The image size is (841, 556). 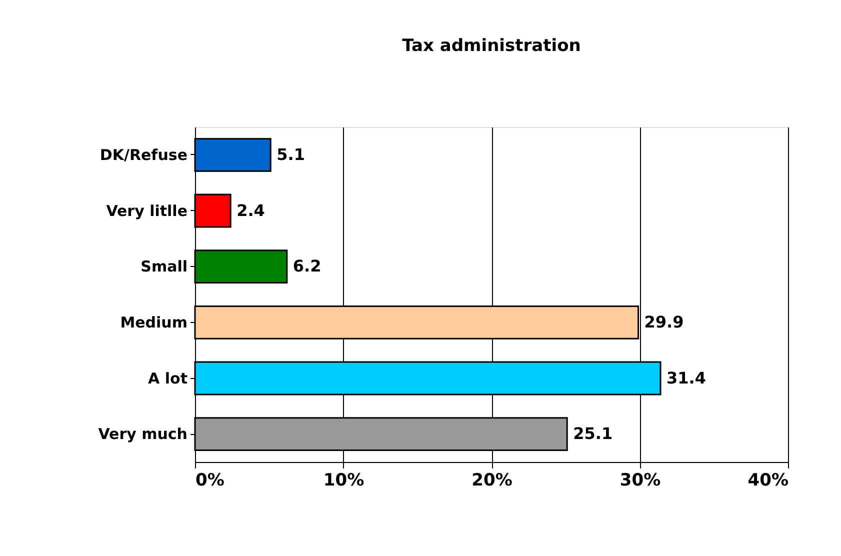 I want to click on x-tick-label: 10%, so click(x=343, y=480).